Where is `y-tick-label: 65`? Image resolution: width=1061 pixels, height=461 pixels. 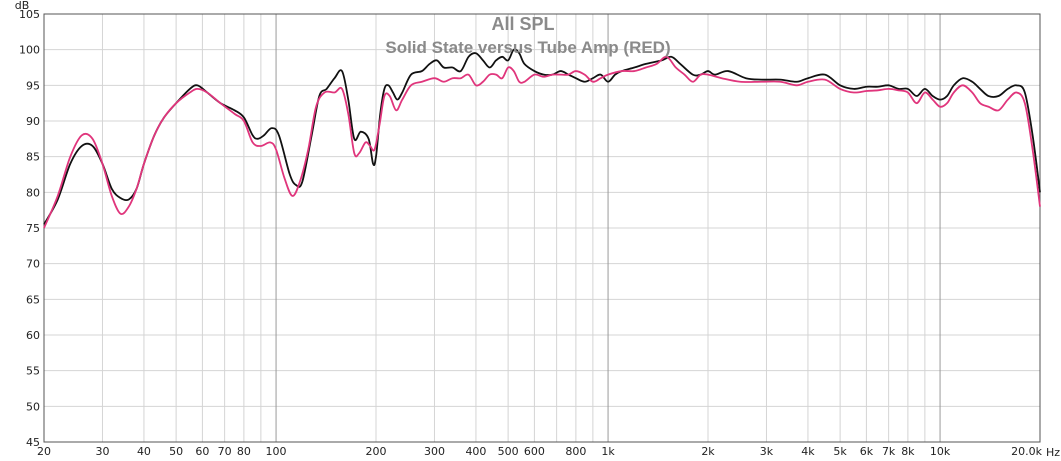 y-tick-label: 65 is located at coordinates (33, 299).